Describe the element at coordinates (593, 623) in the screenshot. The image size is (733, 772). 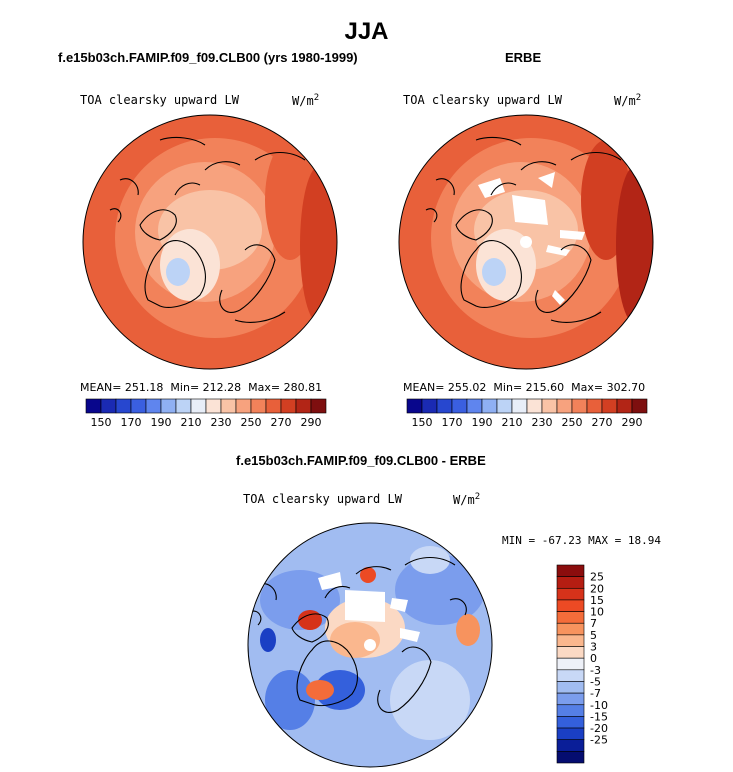
I see `diff-colorbar-tick-label: 7` at that location.